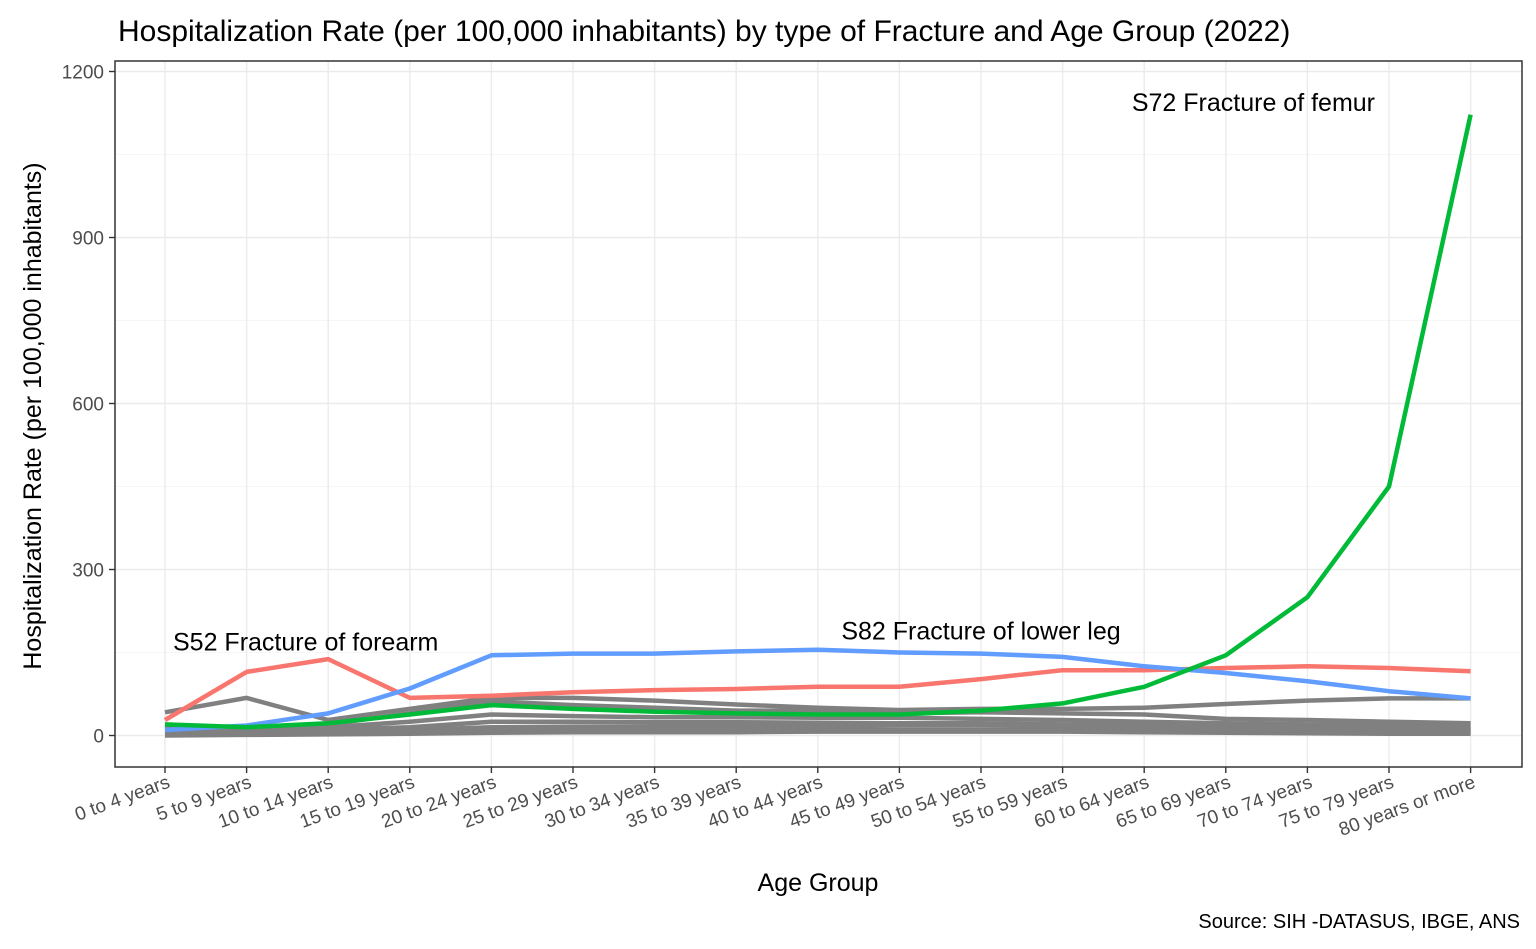  What do you see at coordinates (980, 631) in the screenshot?
I see `annotation-s82: S82 Fracture of lower leg` at bounding box center [980, 631].